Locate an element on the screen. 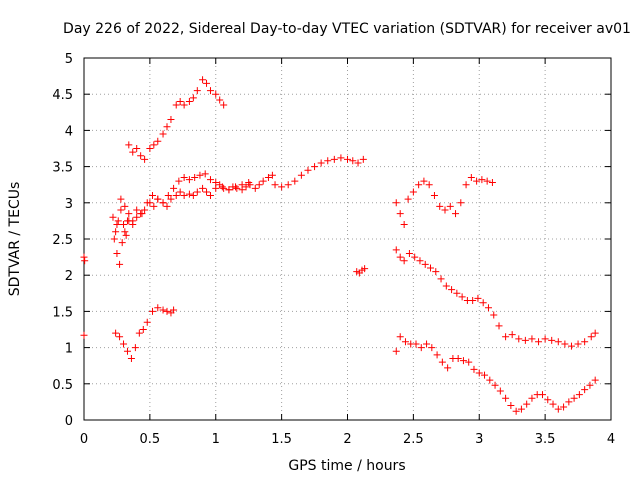 This screenshot has width=640, height=480. y-tick-label: 2.5 is located at coordinates (62, 240).